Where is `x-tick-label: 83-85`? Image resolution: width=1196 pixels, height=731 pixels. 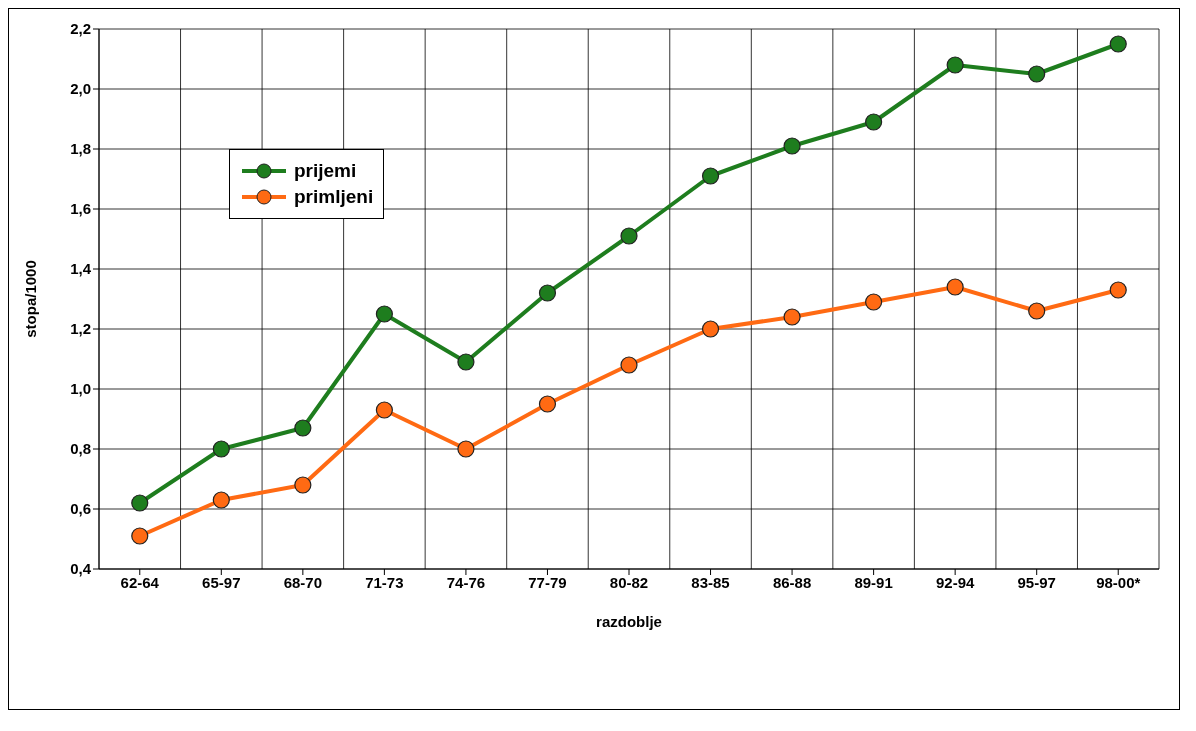
x-tick-label: 83-85 is located at coordinates (710, 582).